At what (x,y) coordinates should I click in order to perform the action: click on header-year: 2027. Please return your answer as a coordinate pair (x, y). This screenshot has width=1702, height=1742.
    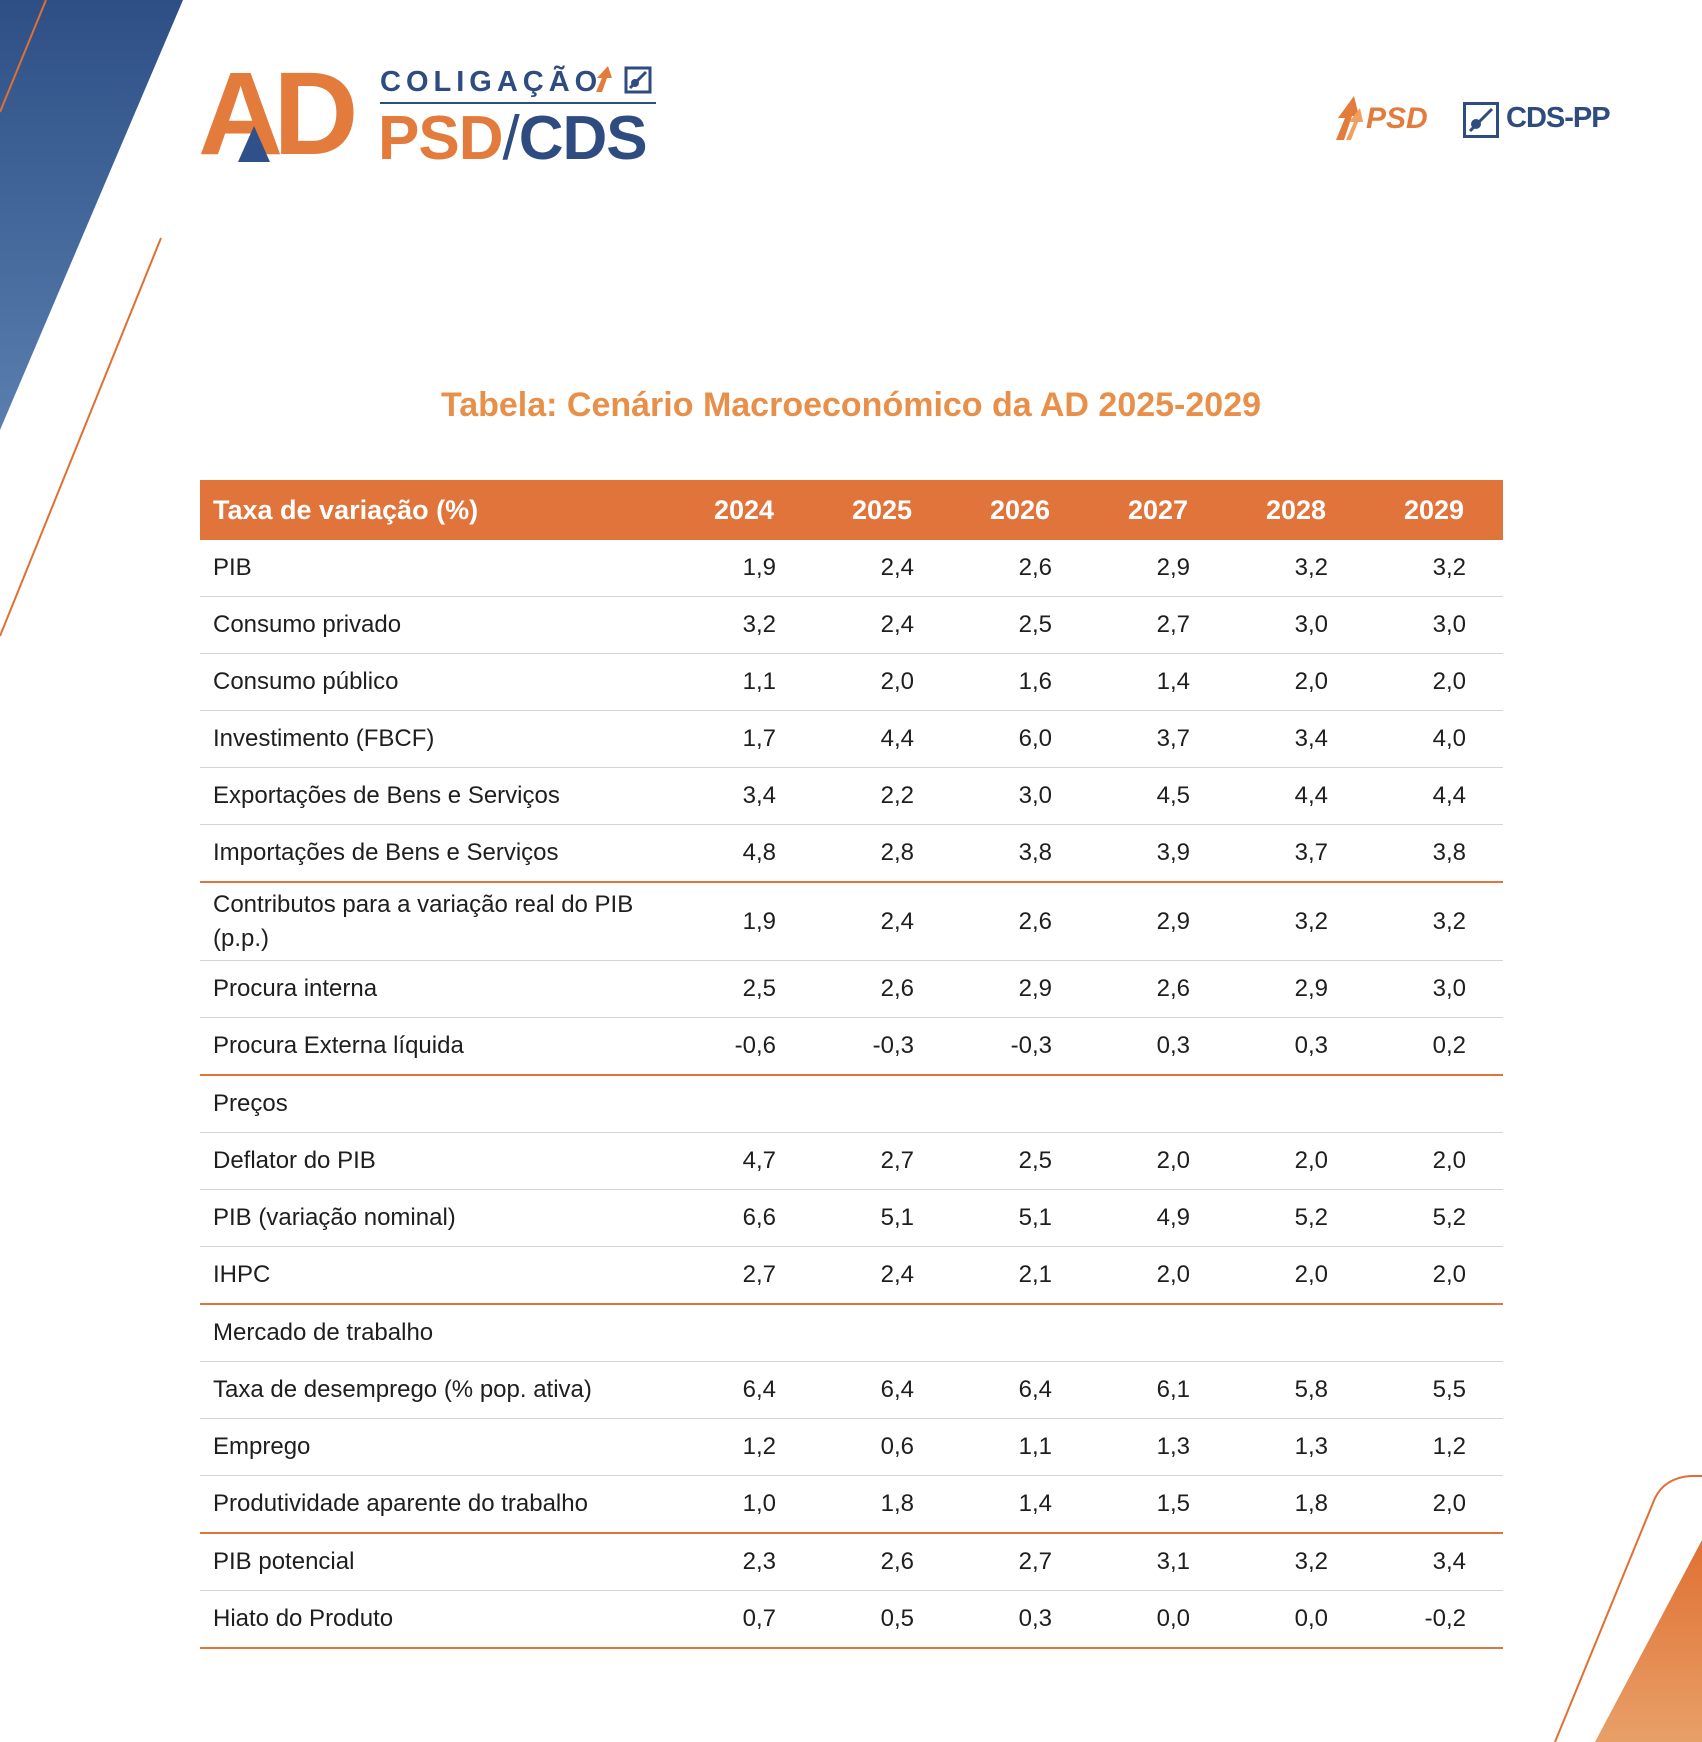
    Looking at the image, I should click on (1158, 510).